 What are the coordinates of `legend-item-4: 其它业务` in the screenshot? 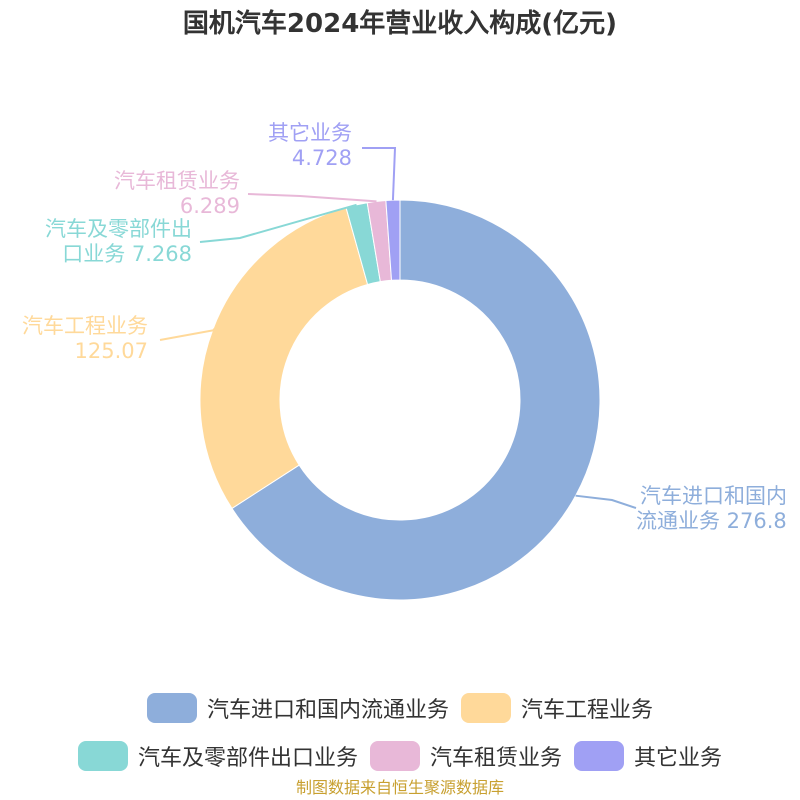 It's located at (648, 756).